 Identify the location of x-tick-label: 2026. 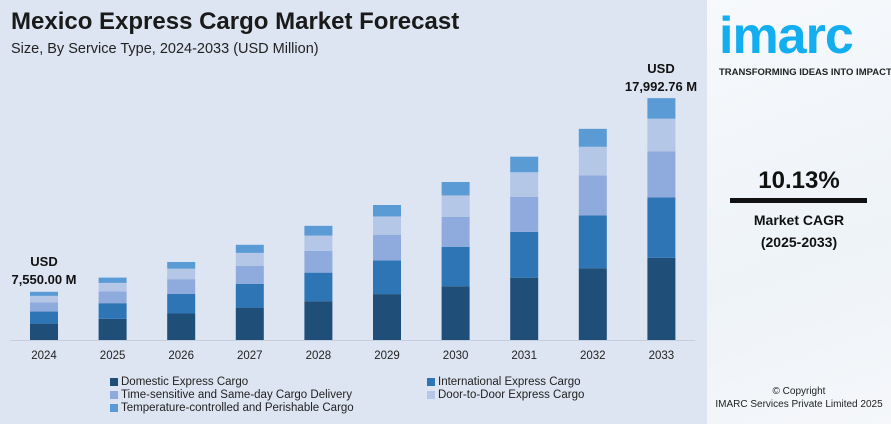
(181, 356).